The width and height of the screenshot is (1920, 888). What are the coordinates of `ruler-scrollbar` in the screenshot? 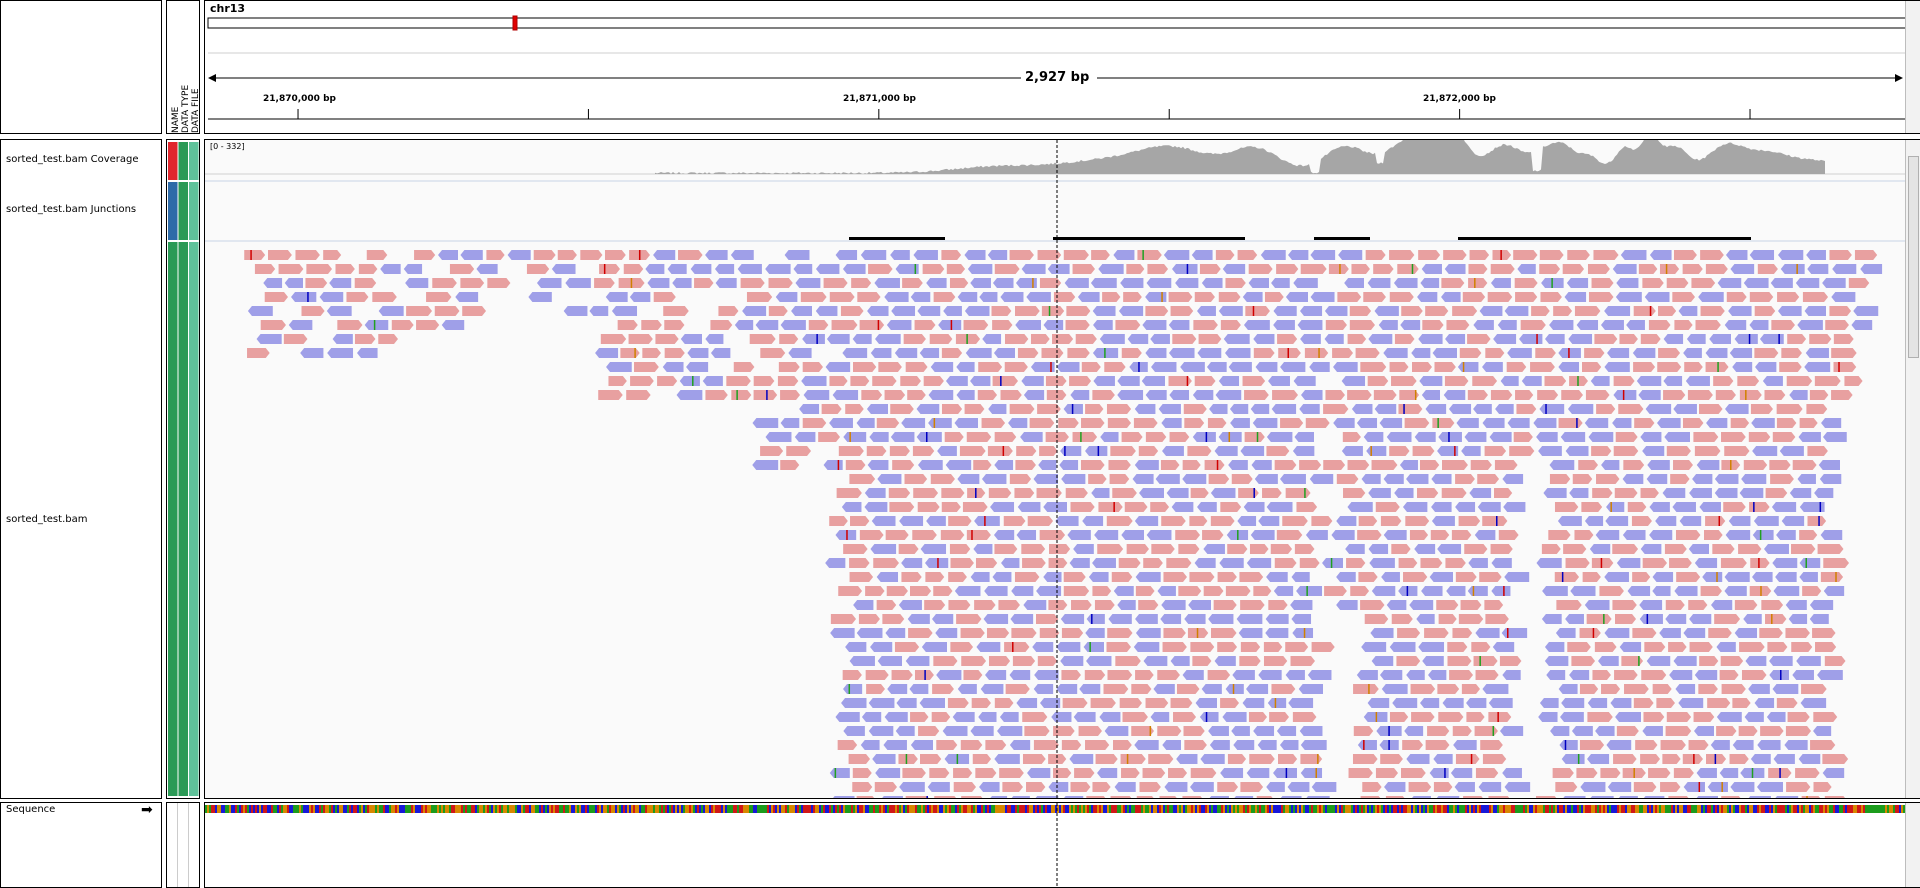 It's located at (1912, 67).